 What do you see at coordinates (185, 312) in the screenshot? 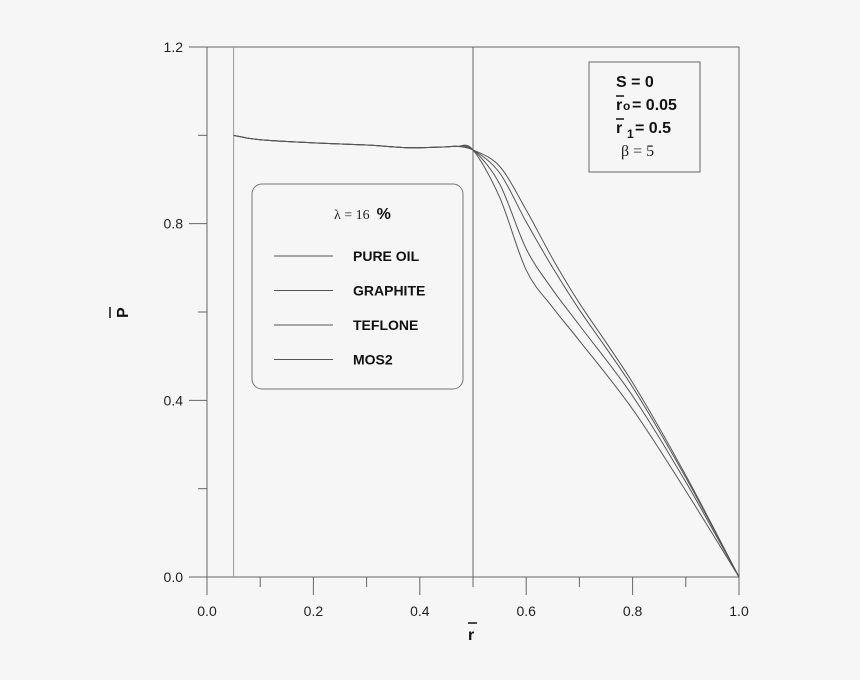
I see `y-axis-ticks: 0.0 0.4 0.8 1.2` at bounding box center [185, 312].